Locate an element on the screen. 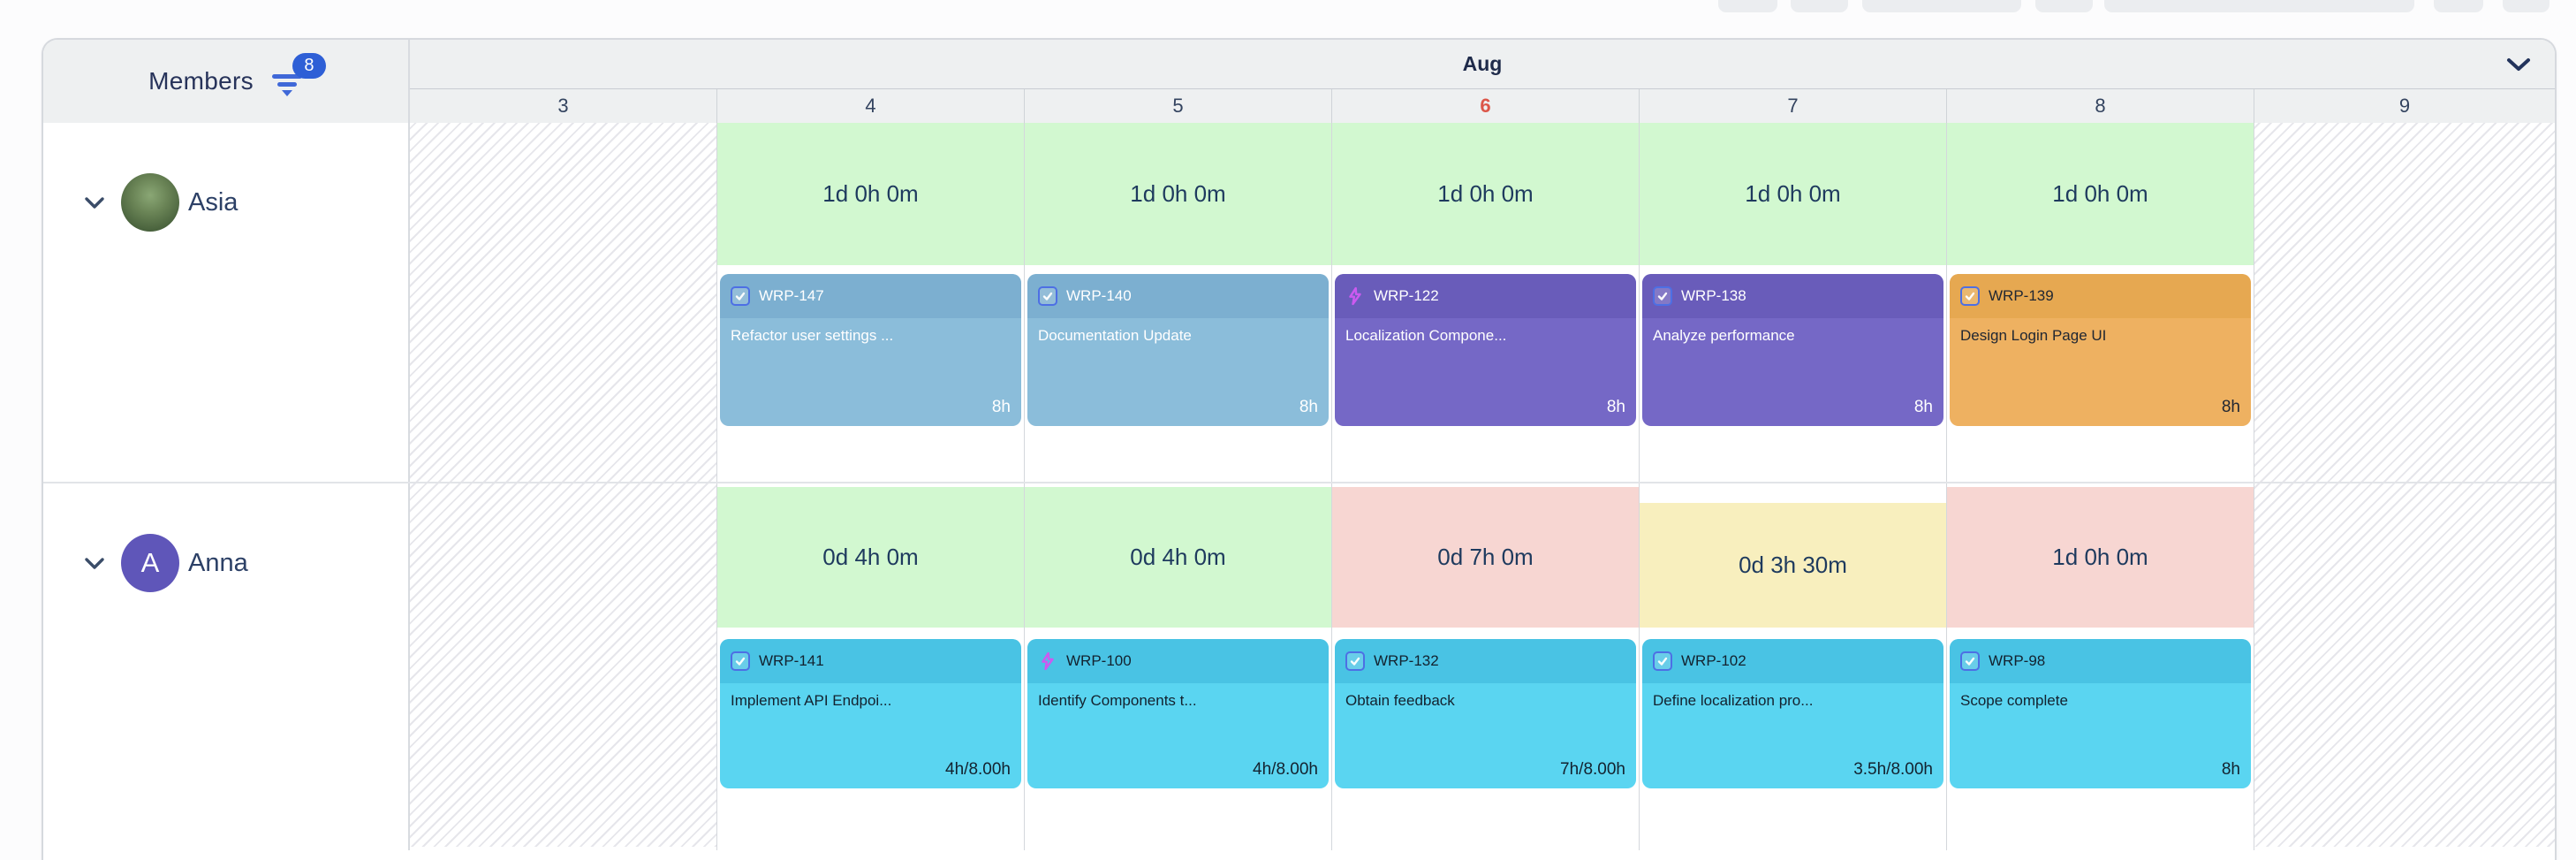 The height and width of the screenshot is (860, 2576). capacity-cell: 0d 7h 0m is located at coordinates (1485, 557).